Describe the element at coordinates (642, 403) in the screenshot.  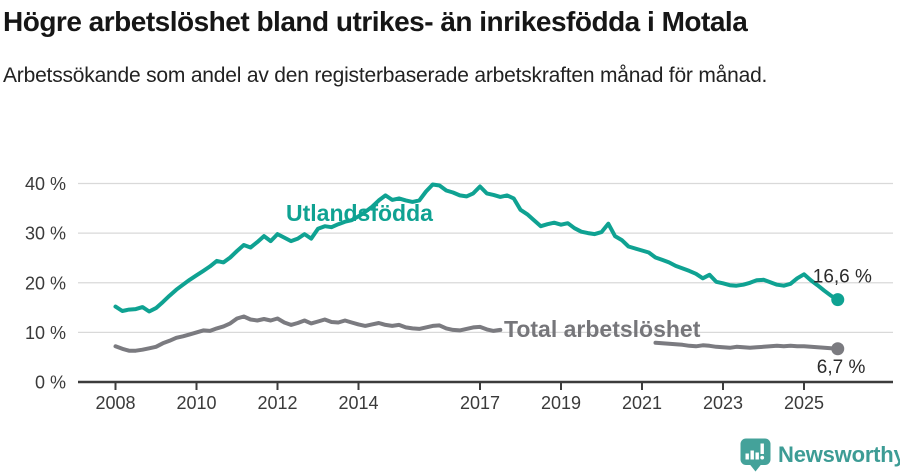
I see `x-axis-label-2021: 2021` at that location.